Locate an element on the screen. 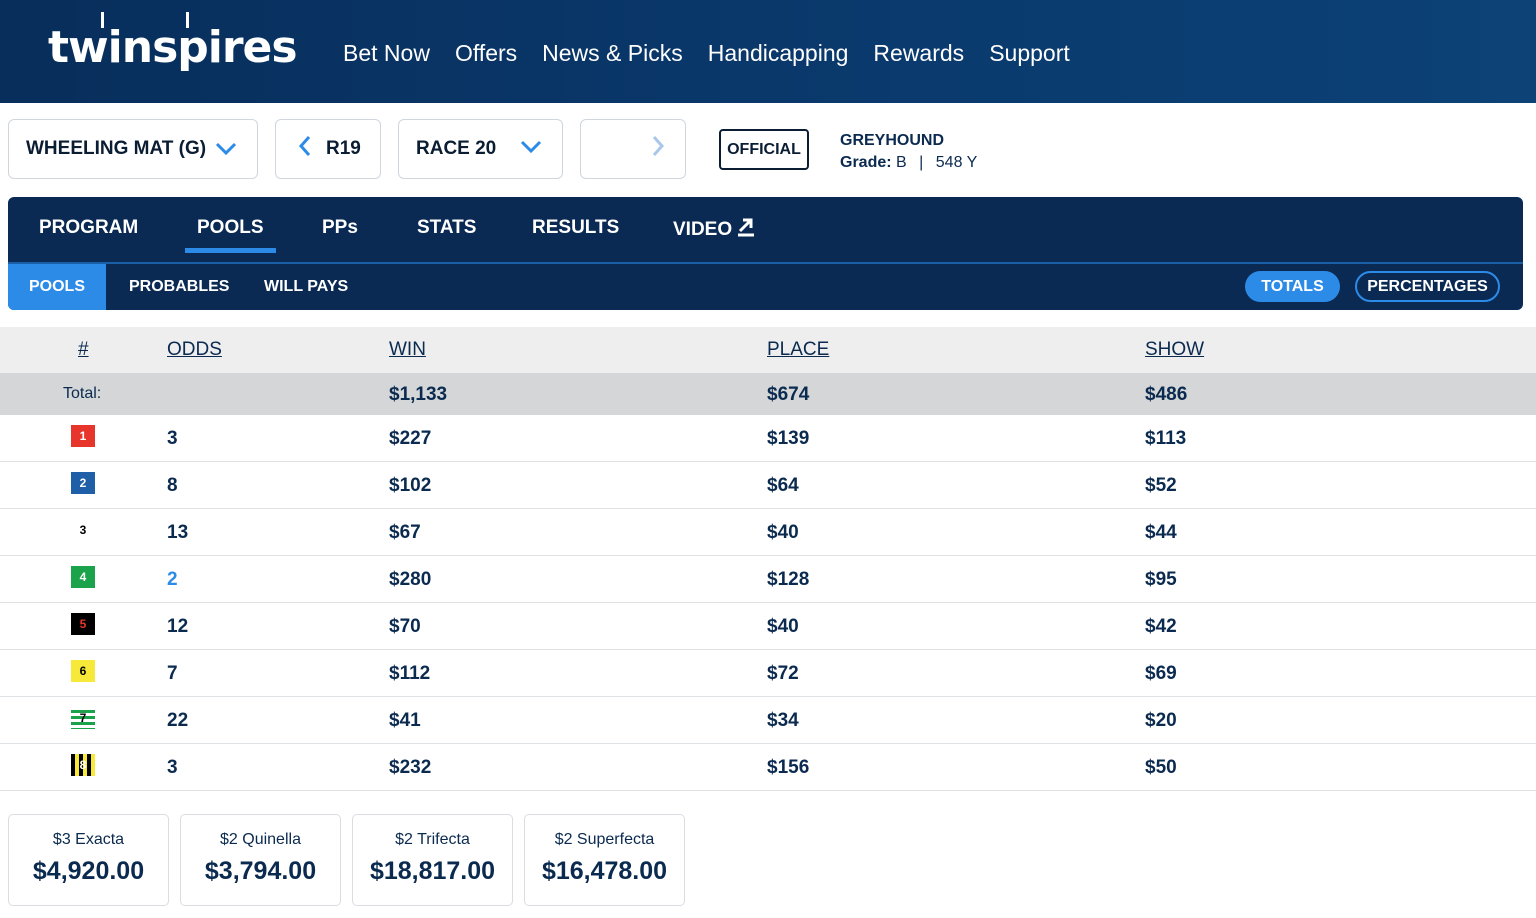 This screenshot has width=1536, height=918. tab-pps: PPs is located at coordinates (340, 227).